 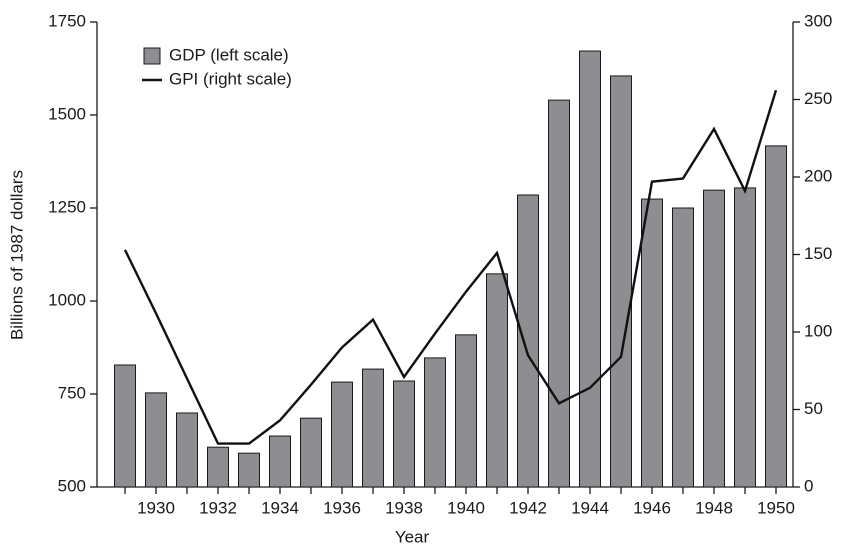 What do you see at coordinates (412, 536) in the screenshot?
I see `x-axis-label: Year` at bounding box center [412, 536].